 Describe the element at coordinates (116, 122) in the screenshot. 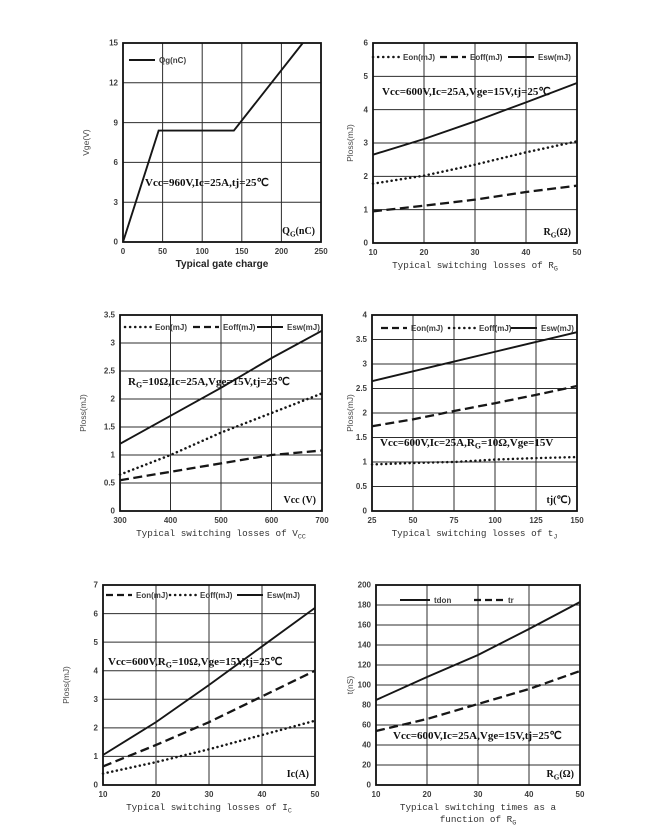

I see `svg-text: 9` at that location.